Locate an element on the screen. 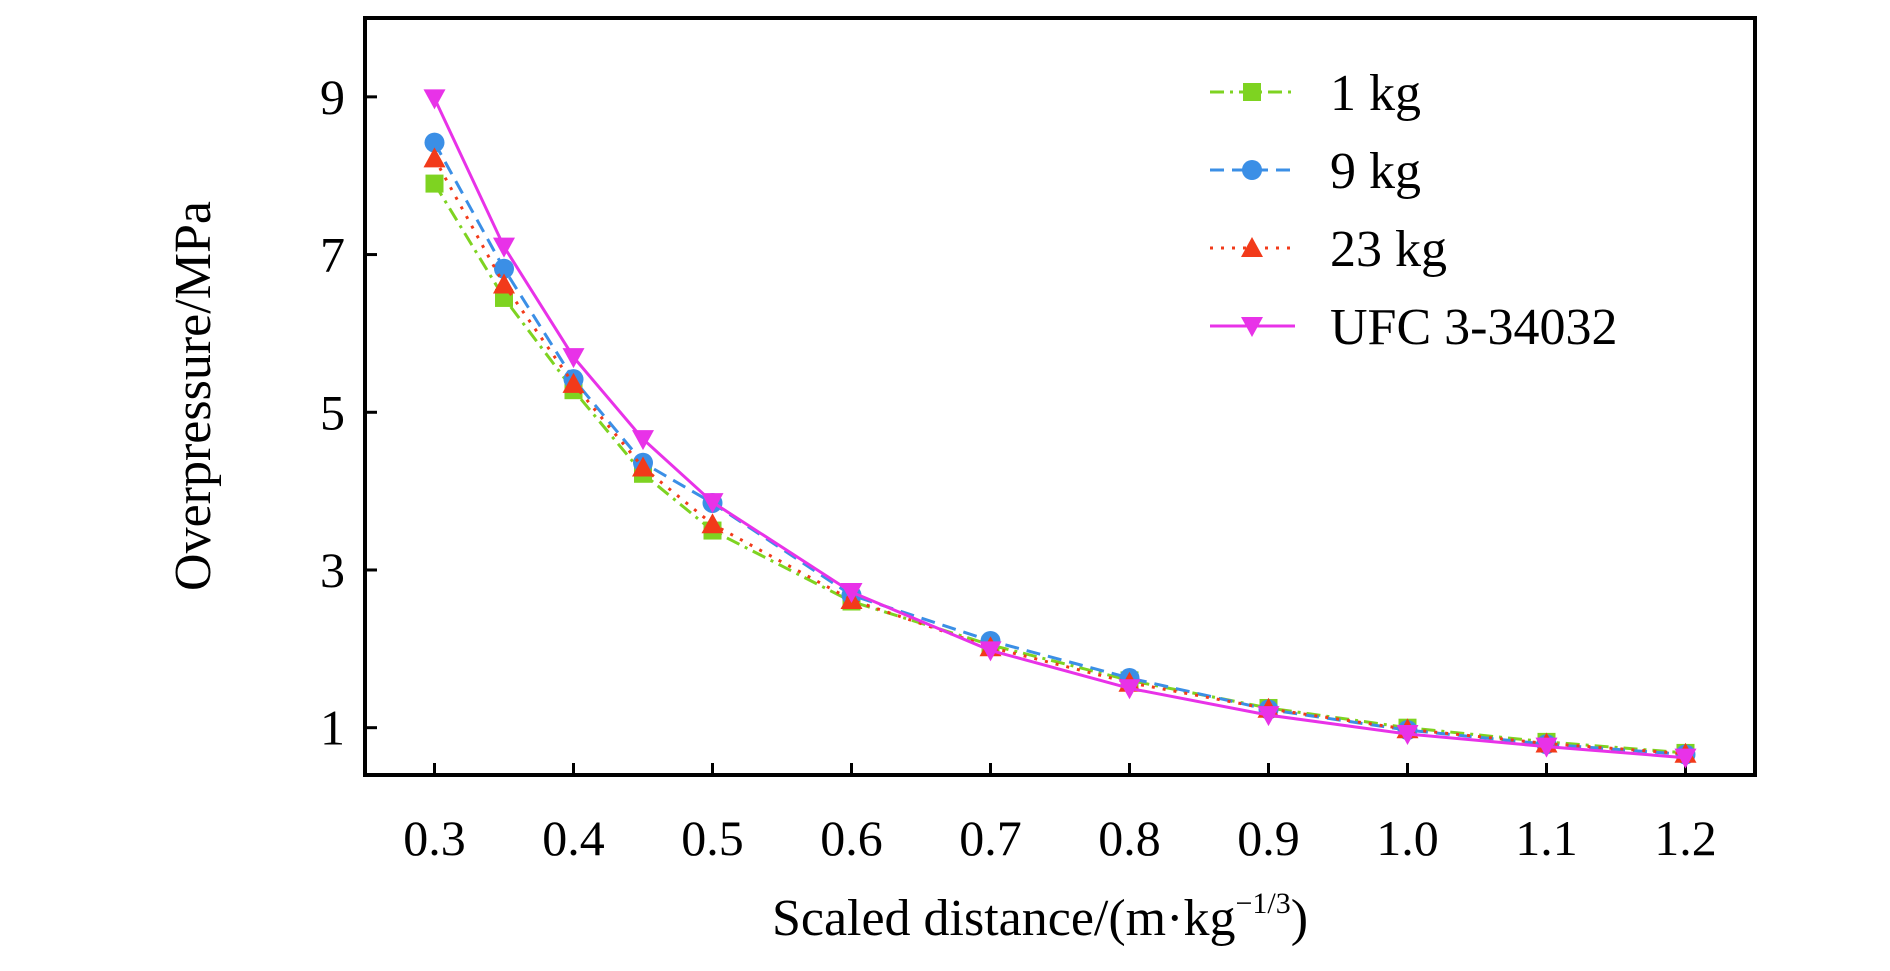 This screenshot has width=1890, height=971. y-axis-title: Overpressure/MPa is located at coordinates (193, 396).